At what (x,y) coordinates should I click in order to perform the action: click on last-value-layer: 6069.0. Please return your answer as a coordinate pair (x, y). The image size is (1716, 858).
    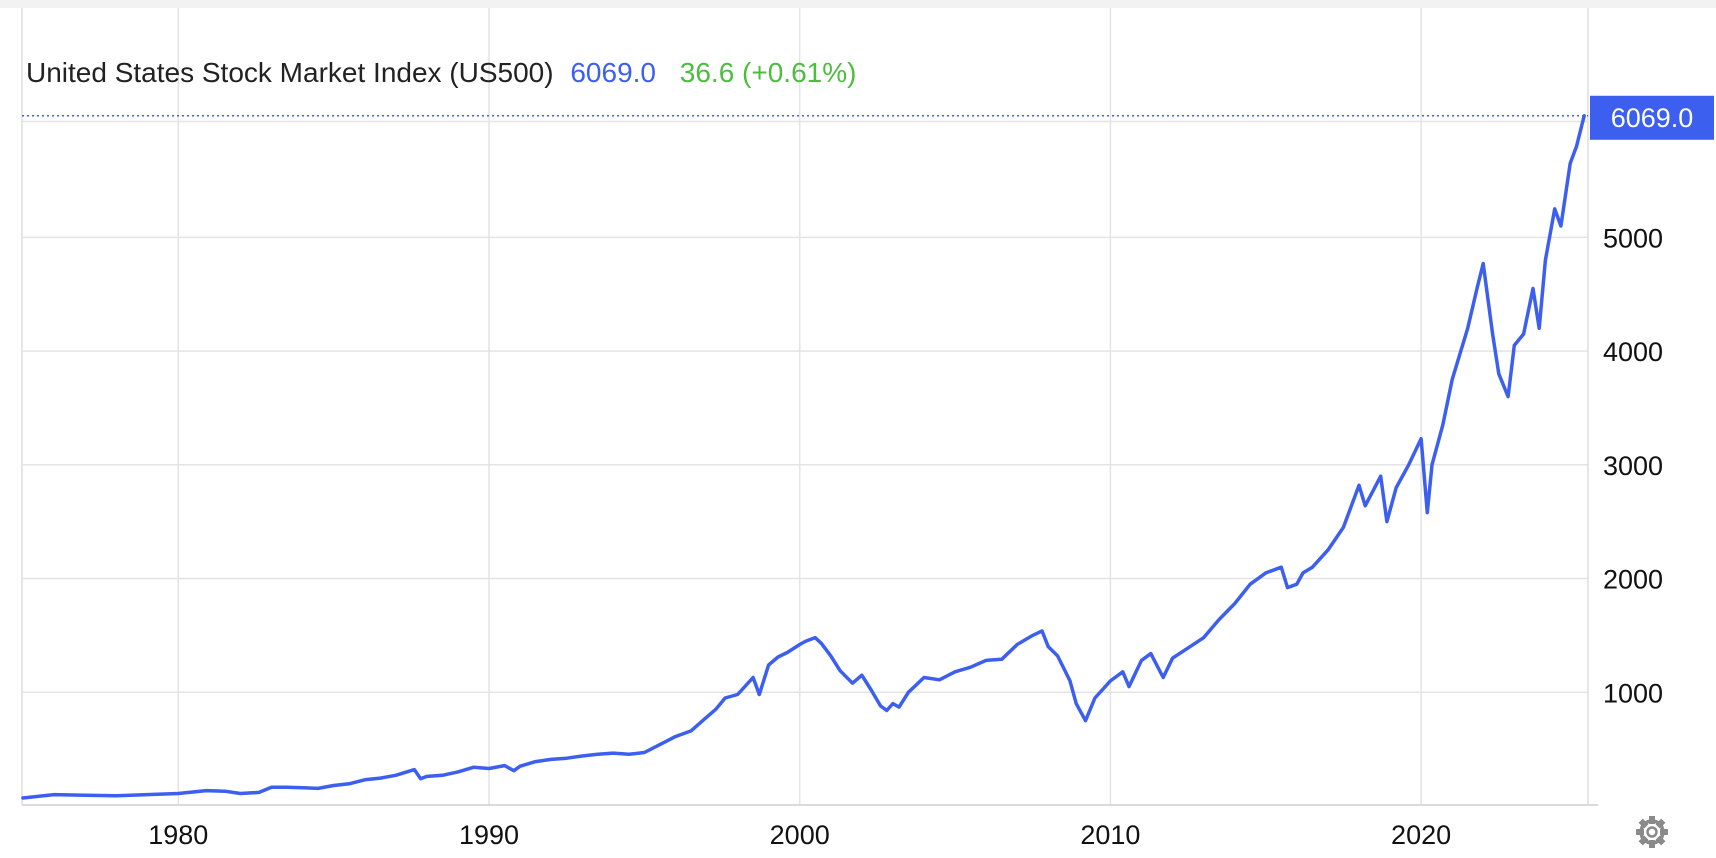
    Looking at the image, I should click on (868, 117).